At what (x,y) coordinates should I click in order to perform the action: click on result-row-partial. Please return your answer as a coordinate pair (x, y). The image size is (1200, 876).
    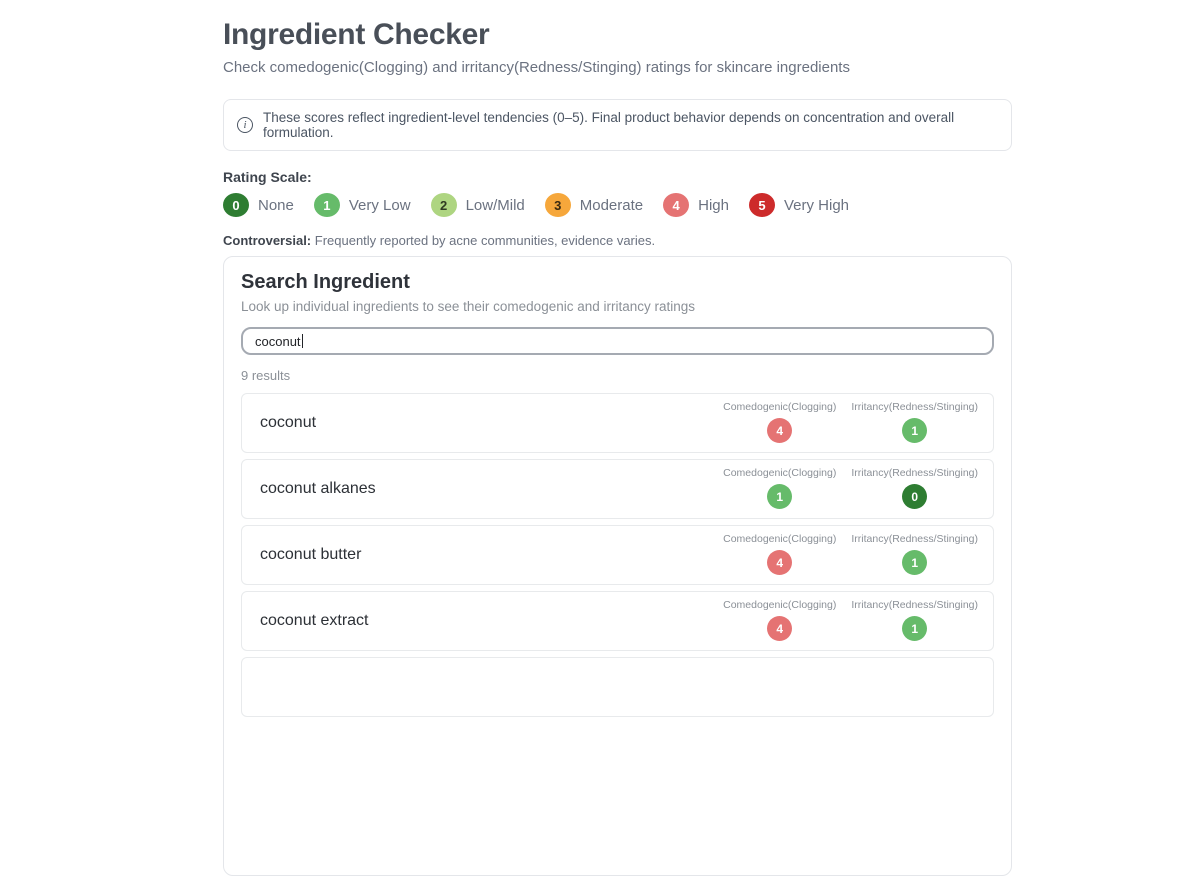
    Looking at the image, I should click on (617, 687).